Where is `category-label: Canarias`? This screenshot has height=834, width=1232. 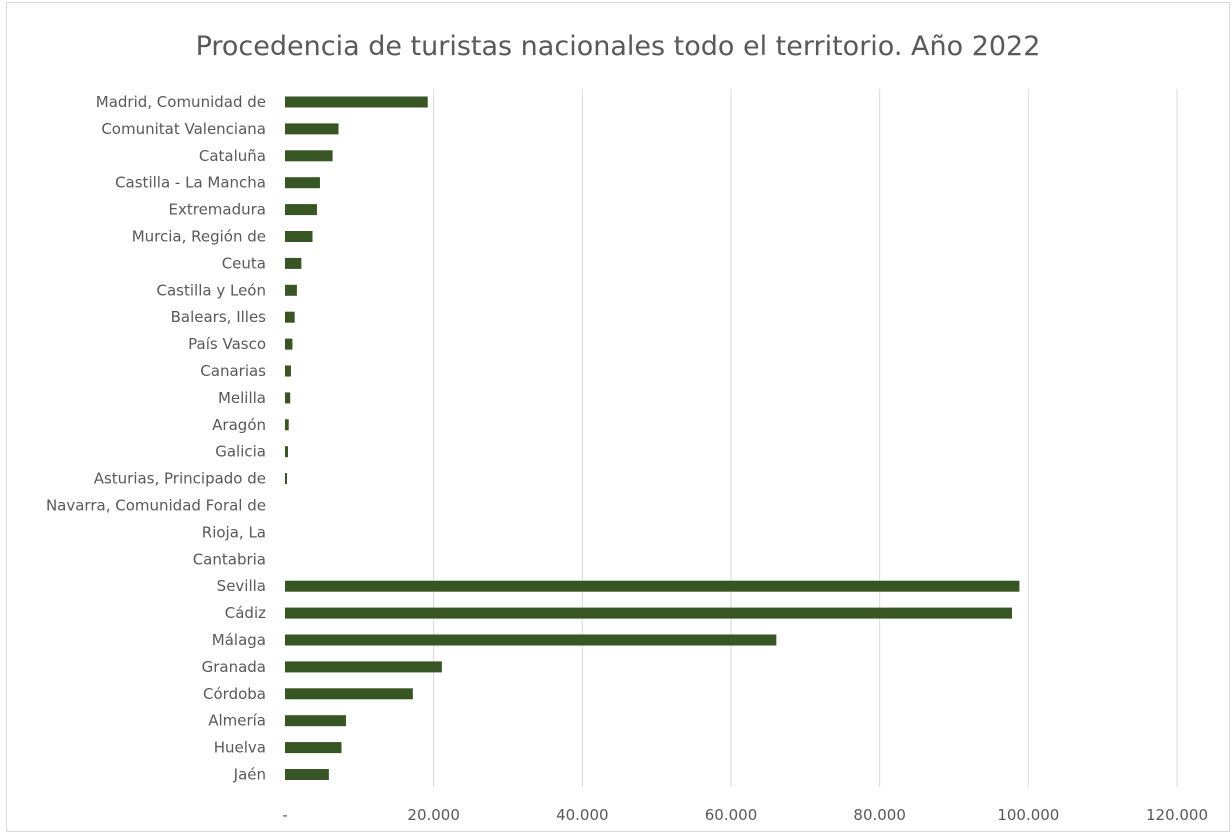
category-label: Canarias is located at coordinates (233, 371).